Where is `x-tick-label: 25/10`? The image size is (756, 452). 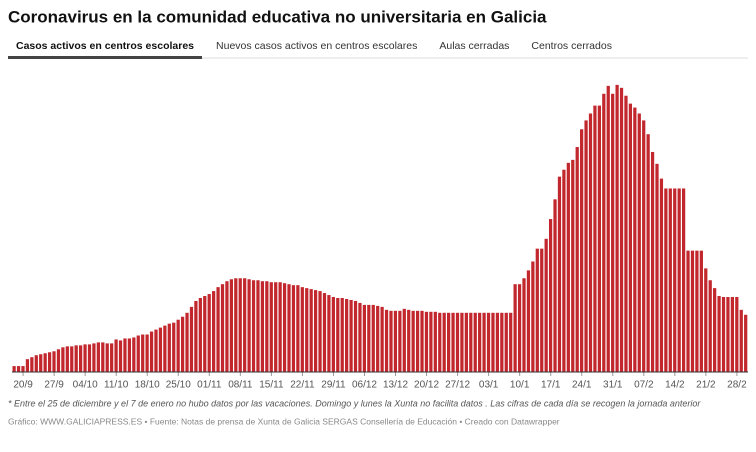
x-tick-label: 25/10 is located at coordinates (178, 385).